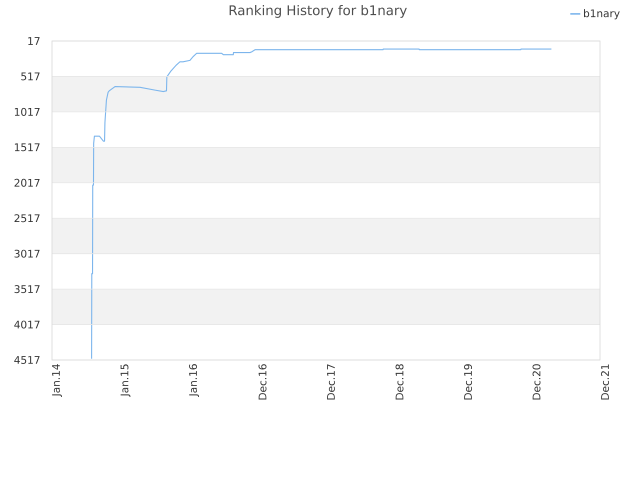 The height and width of the screenshot is (480, 640). I want to click on x-tick-label: Dec.16, so click(262, 382).